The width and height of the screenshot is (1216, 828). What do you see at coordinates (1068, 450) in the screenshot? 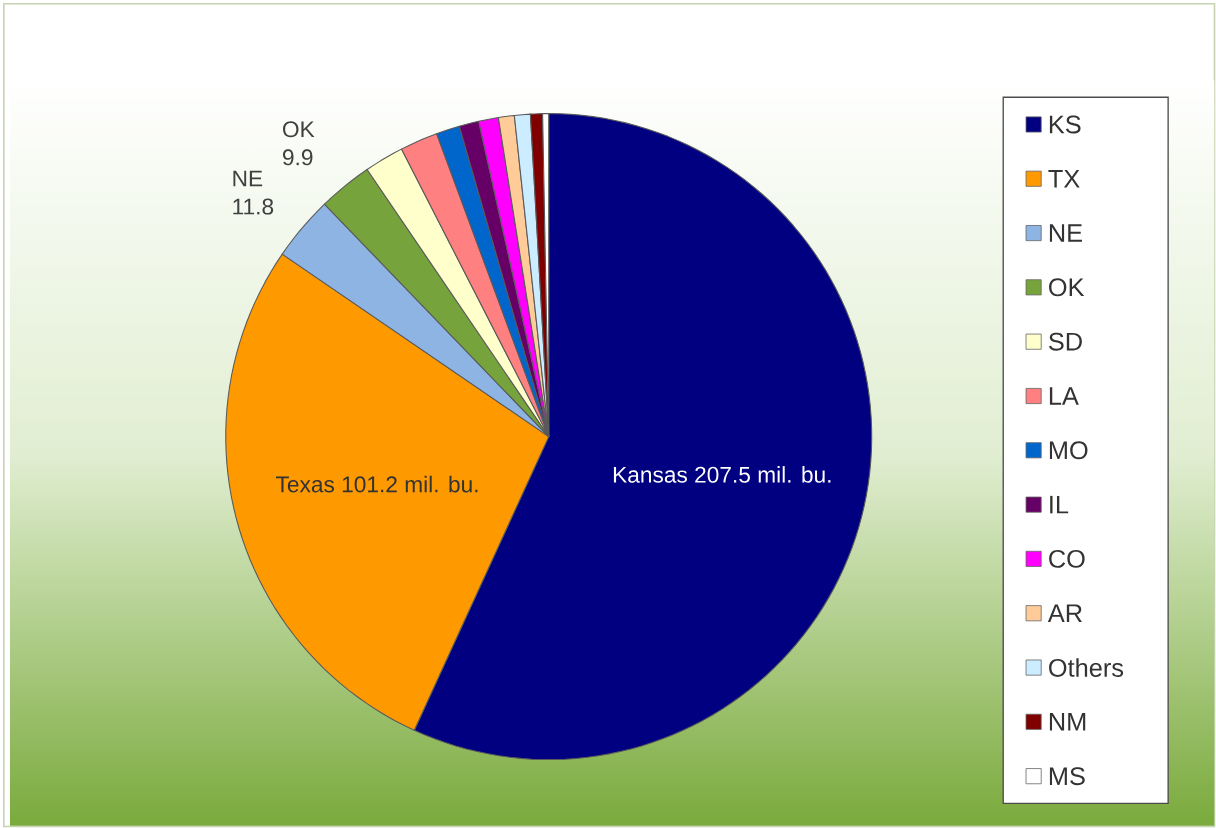
I see `legend-label: MO` at bounding box center [1068, 450].